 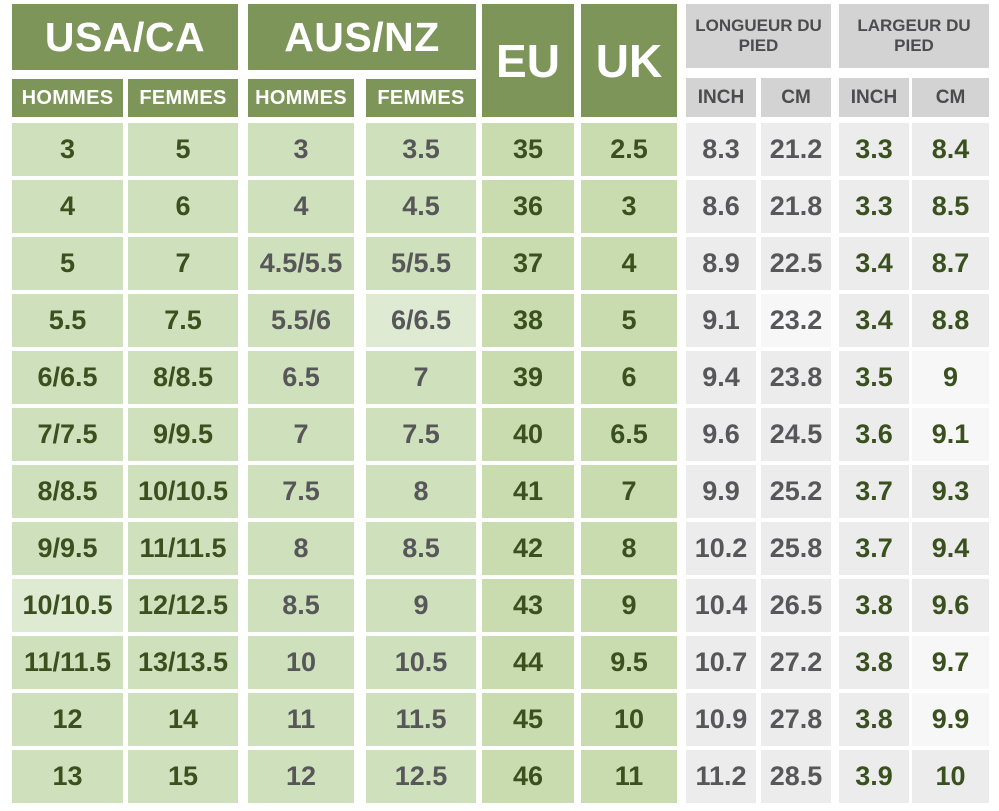 I want to click on cell-width-cm: 10, so click(x=950, y=776).